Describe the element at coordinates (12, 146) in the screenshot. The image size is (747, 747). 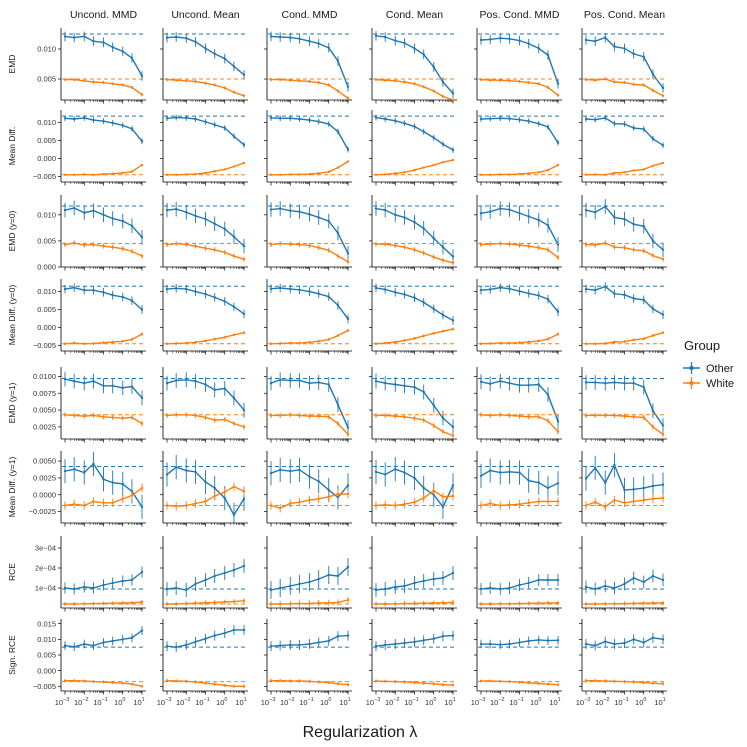
I see `facet-row-label: Mean Diff.` at that location.